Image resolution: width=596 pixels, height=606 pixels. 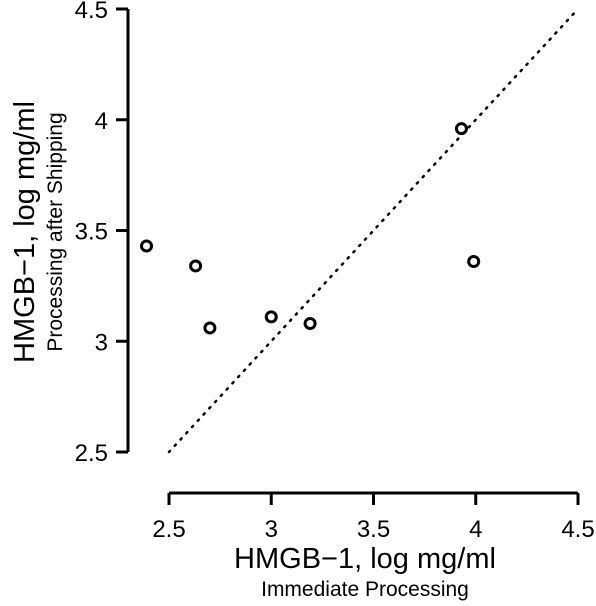 What do you see at coordinates (365, 589) in the screenshot?
I see `x-axis-subtitle: Immediate Processing` at bounding box center [365, 589].